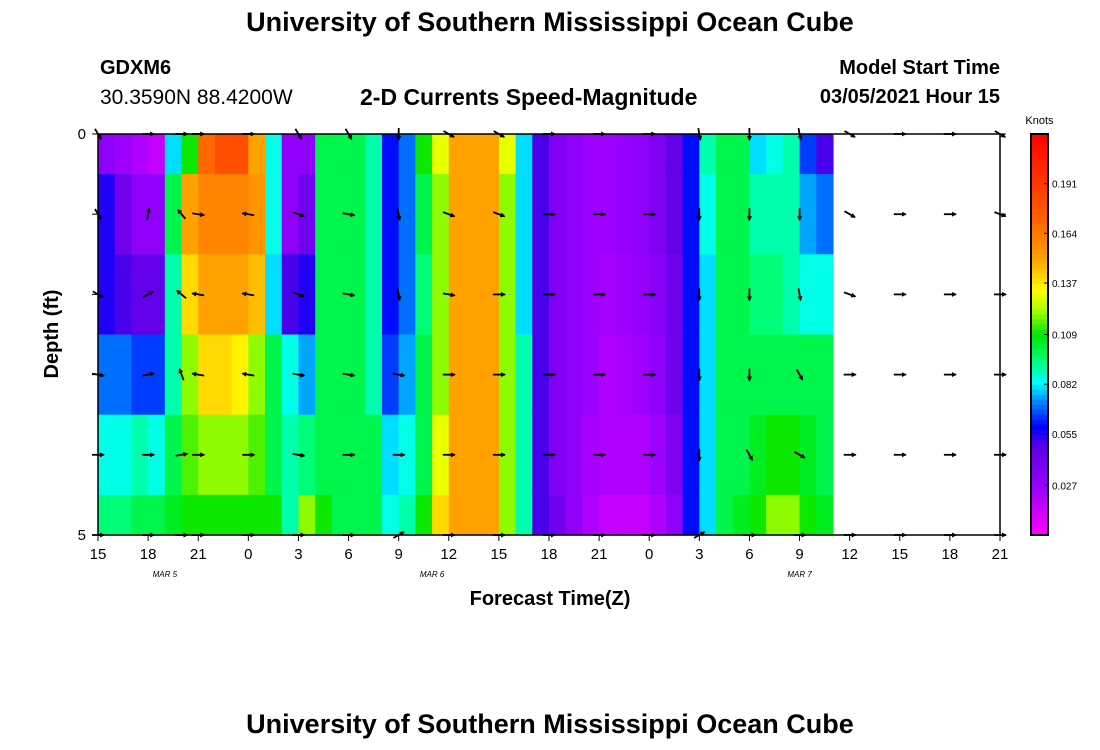 Image resolution: width=1100 pixels, height=750 pixels. I want to click on x-tick-label: 6, so click(348, 554).